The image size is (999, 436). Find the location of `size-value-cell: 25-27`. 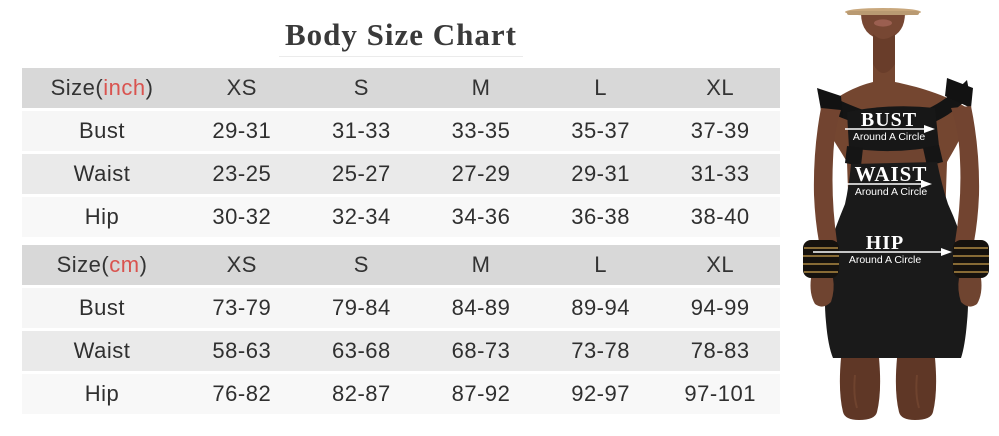

size-value-cell: 25-27 is located at coordinates (361, 173).